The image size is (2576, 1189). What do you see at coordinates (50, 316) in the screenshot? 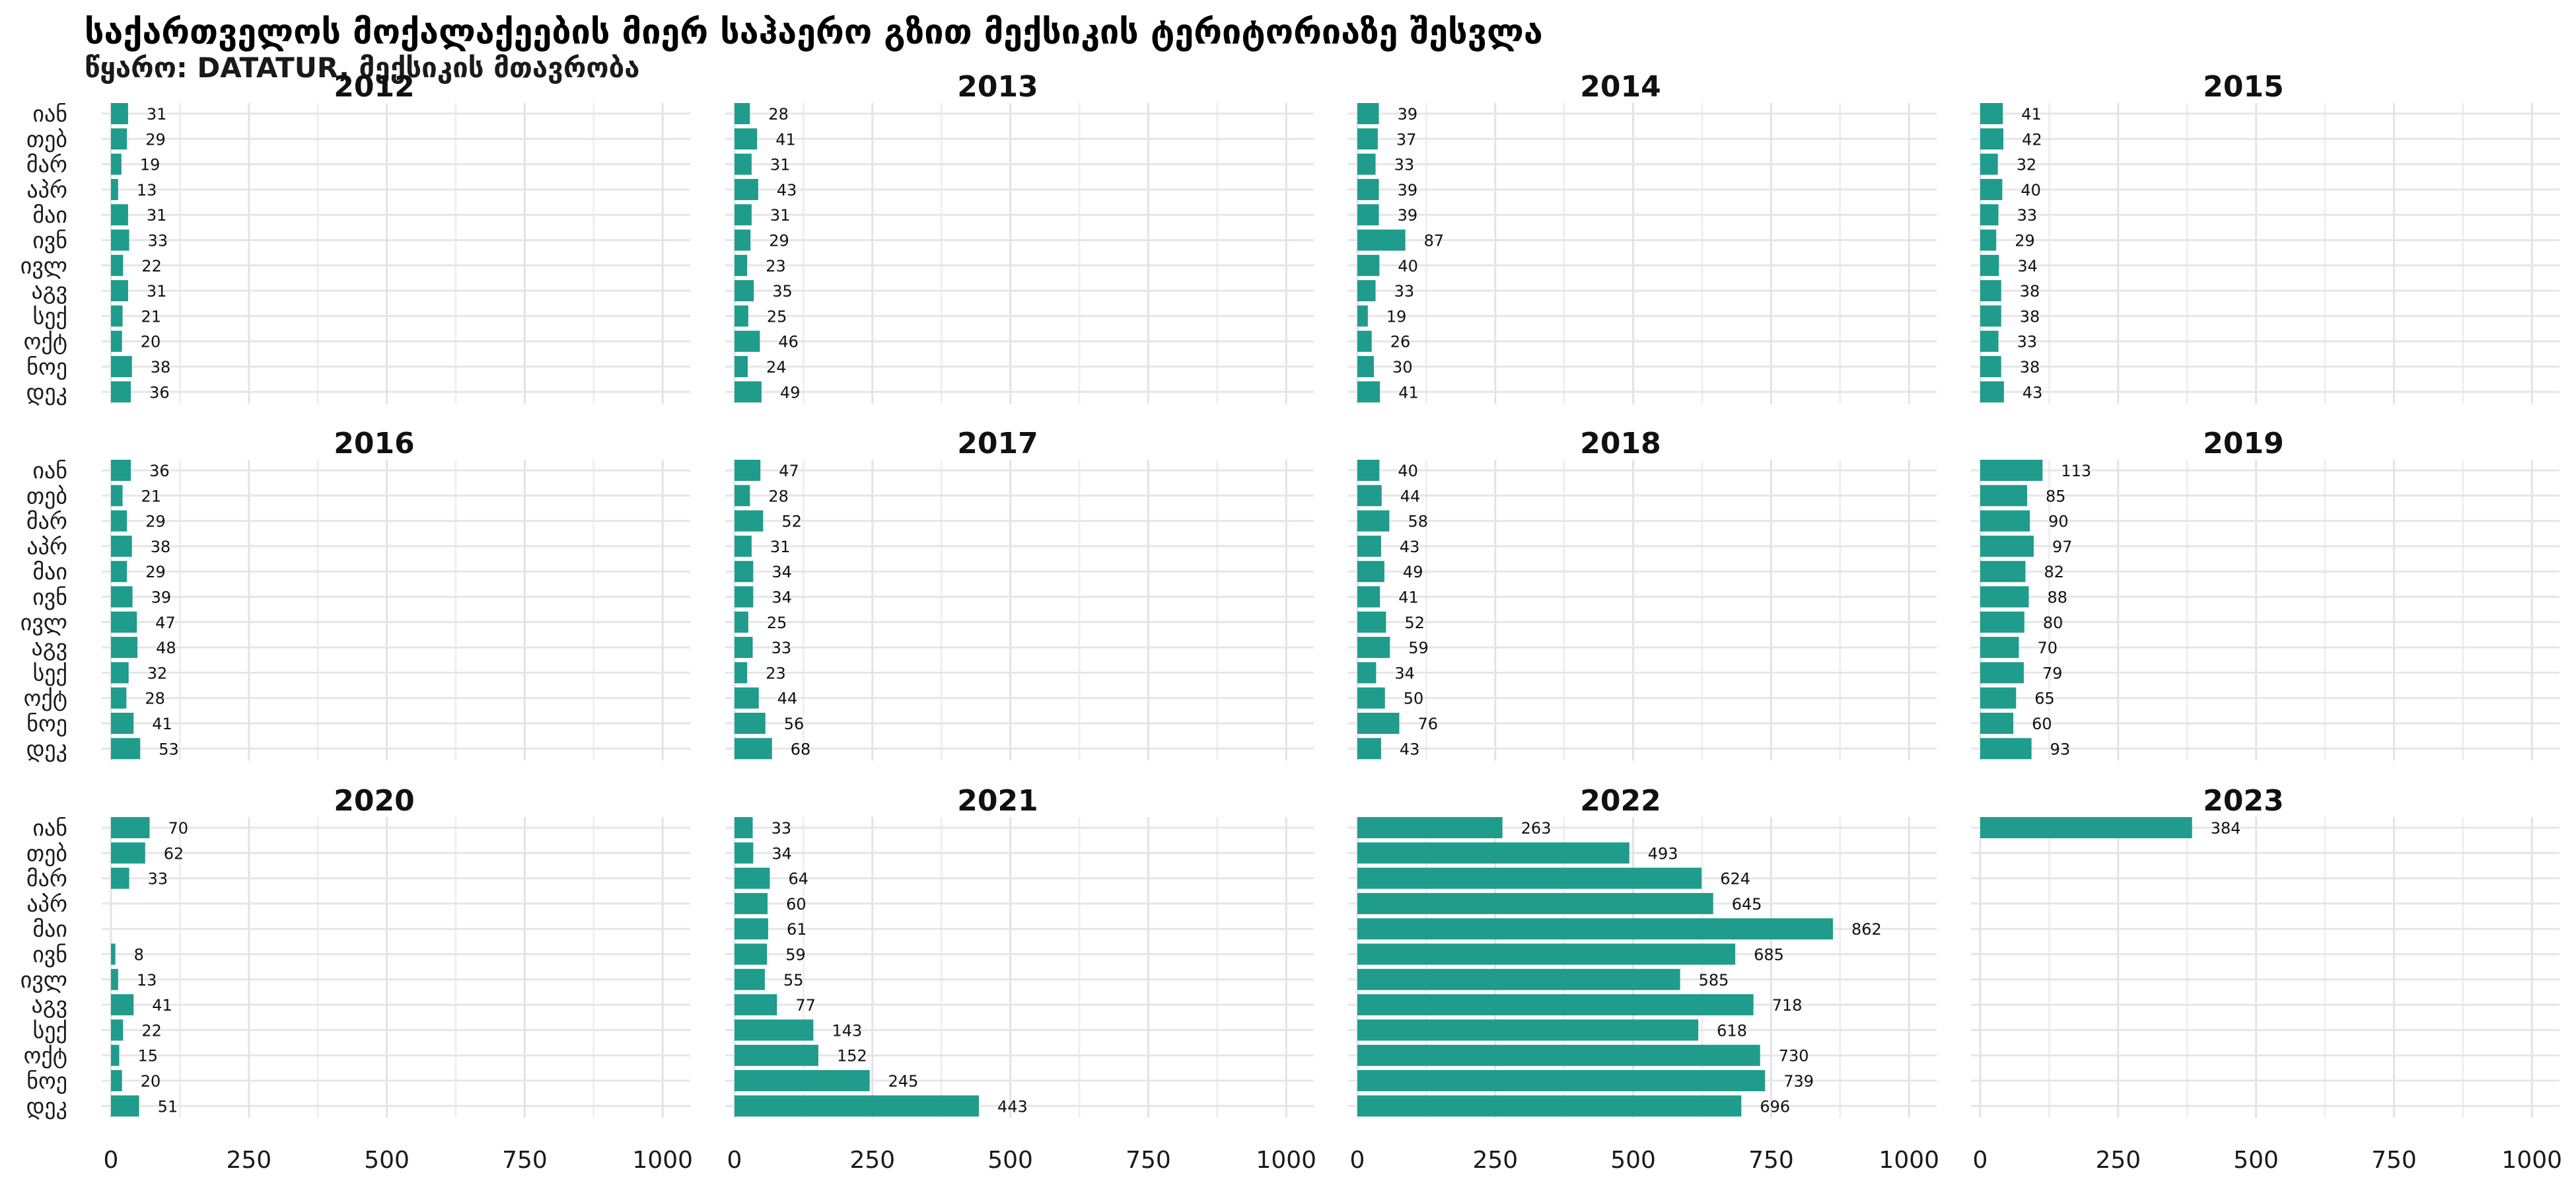
I see `month-label: სექ` at bounding box center [50, 316].